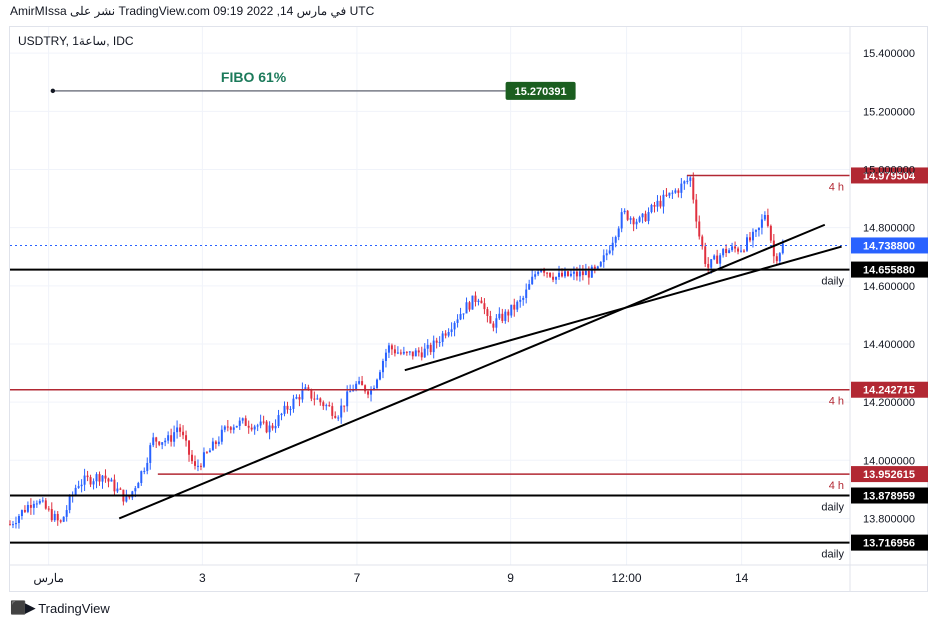 Image resolution: width=938 pixels, height=627 pixels. I want to click on y-tick-label: 14.600000, so click(889, 287).